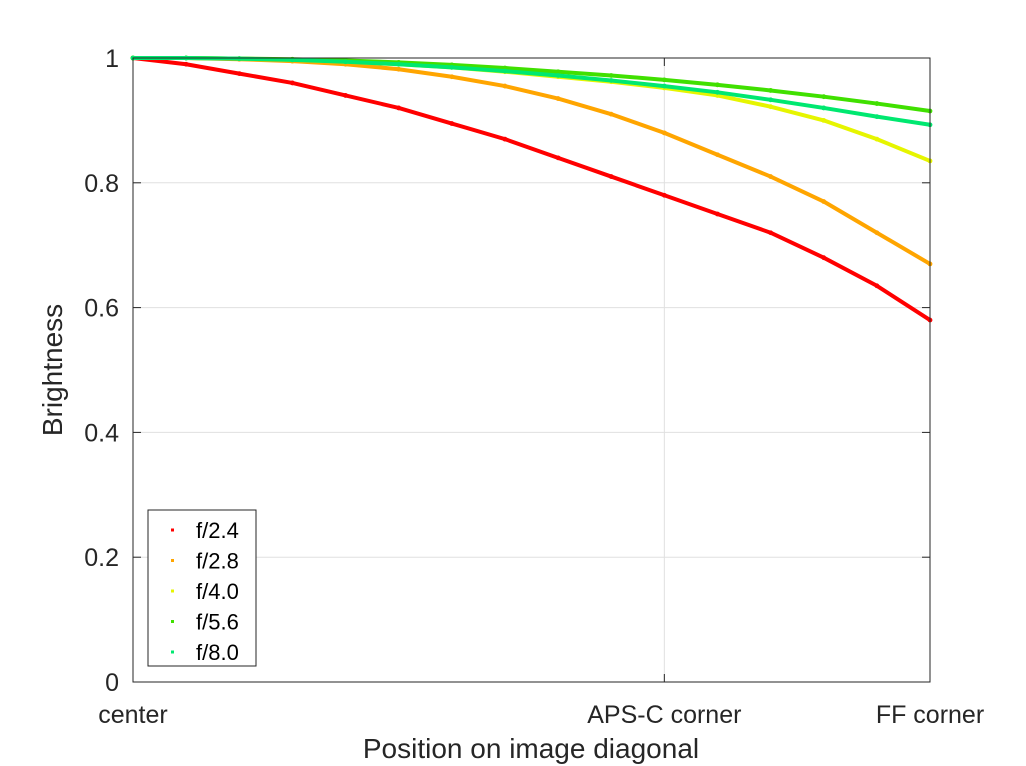 The height and width of the screenshot is (766, 1026). I want to click on legend-label: f/4.0, so click(217, 591).